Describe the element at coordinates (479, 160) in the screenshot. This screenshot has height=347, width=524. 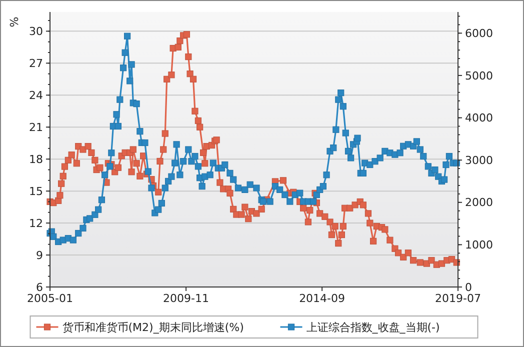
I see `y2-tick-label: 3000` at that location.